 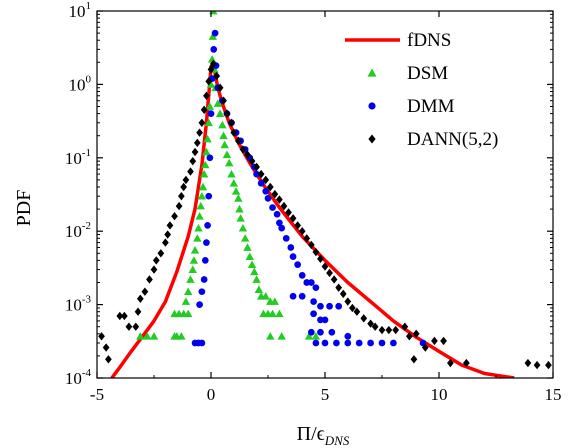 I want to click on x-axis-label: Π/ϵDNS, so click(x=323, y=435).